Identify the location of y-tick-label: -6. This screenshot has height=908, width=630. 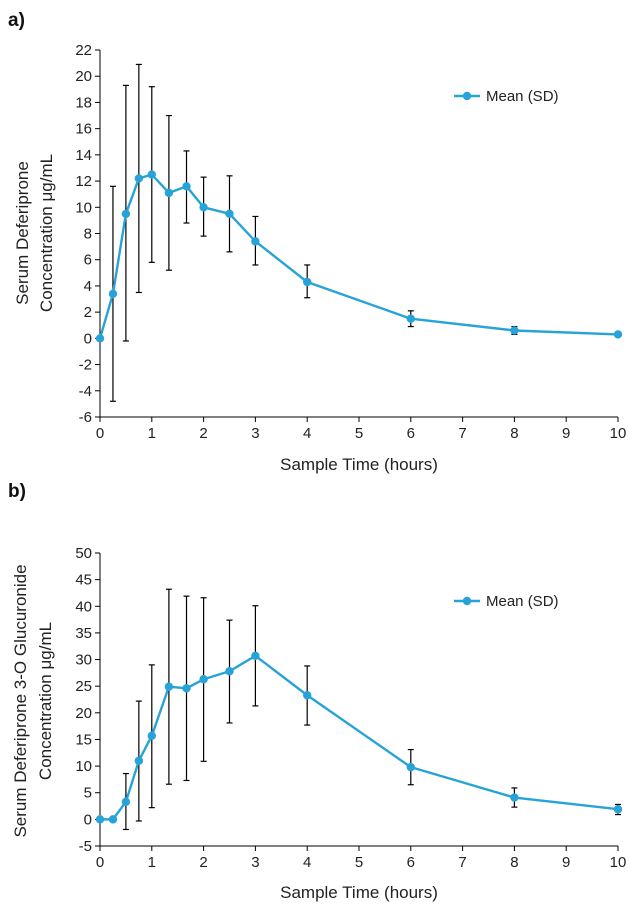
(85, 417).